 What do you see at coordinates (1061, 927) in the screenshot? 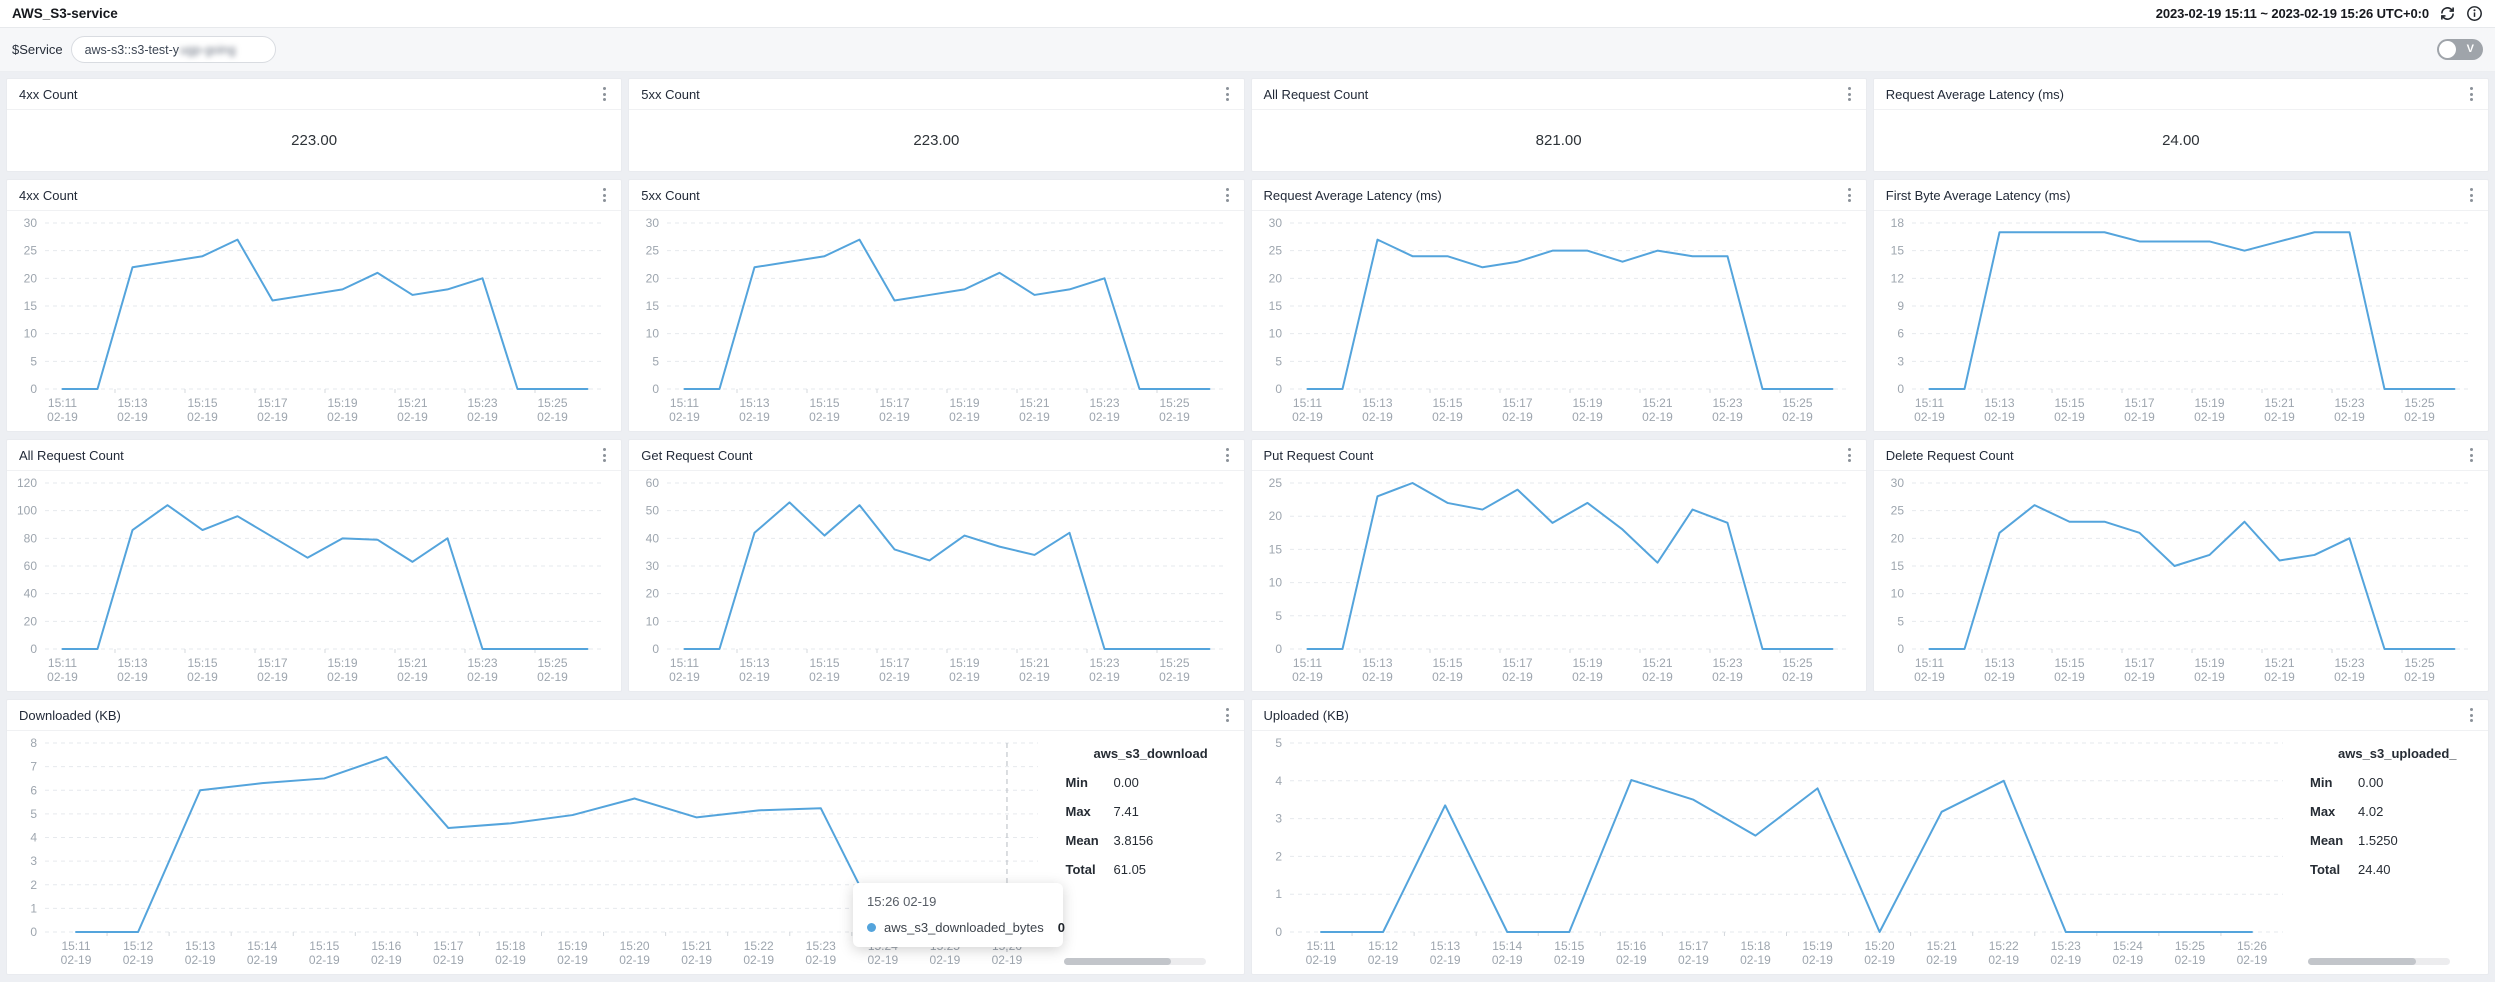
I see `tooltip-value: 0` at bounding box center [1061, 927].